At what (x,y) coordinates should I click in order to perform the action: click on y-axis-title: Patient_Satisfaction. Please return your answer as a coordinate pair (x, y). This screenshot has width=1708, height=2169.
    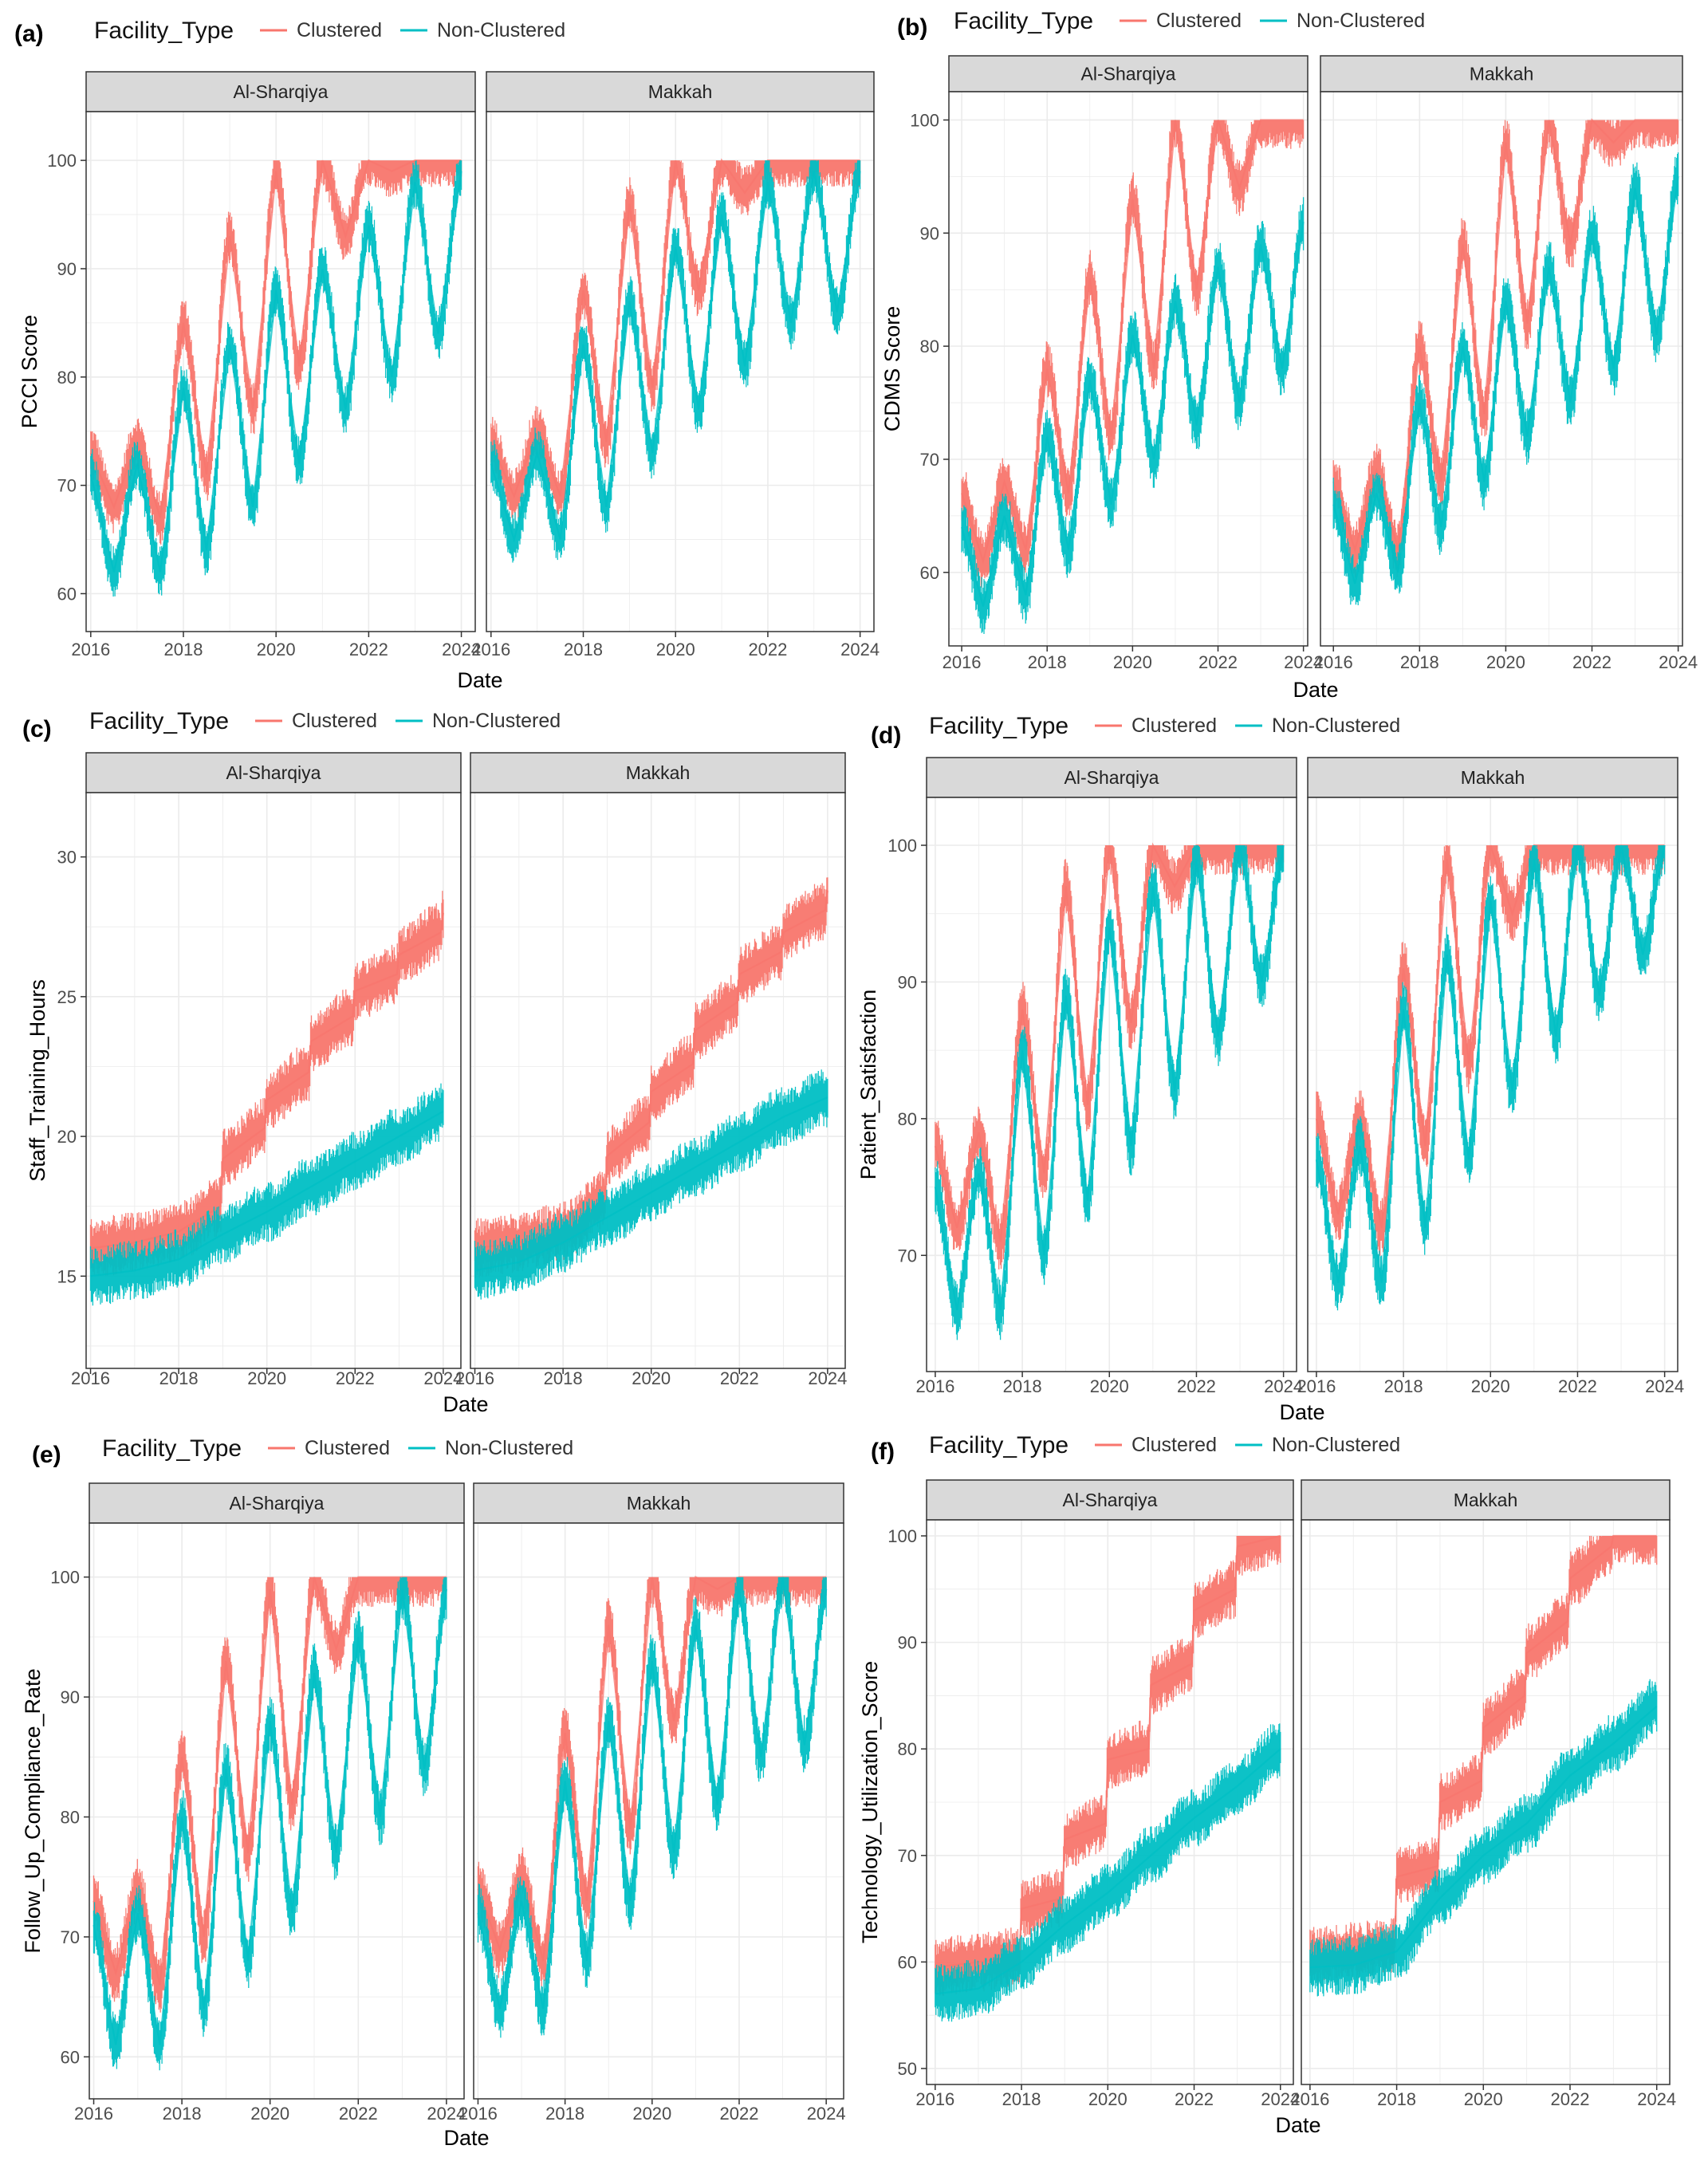
    Looking at the image, I should click on (868, 1085).